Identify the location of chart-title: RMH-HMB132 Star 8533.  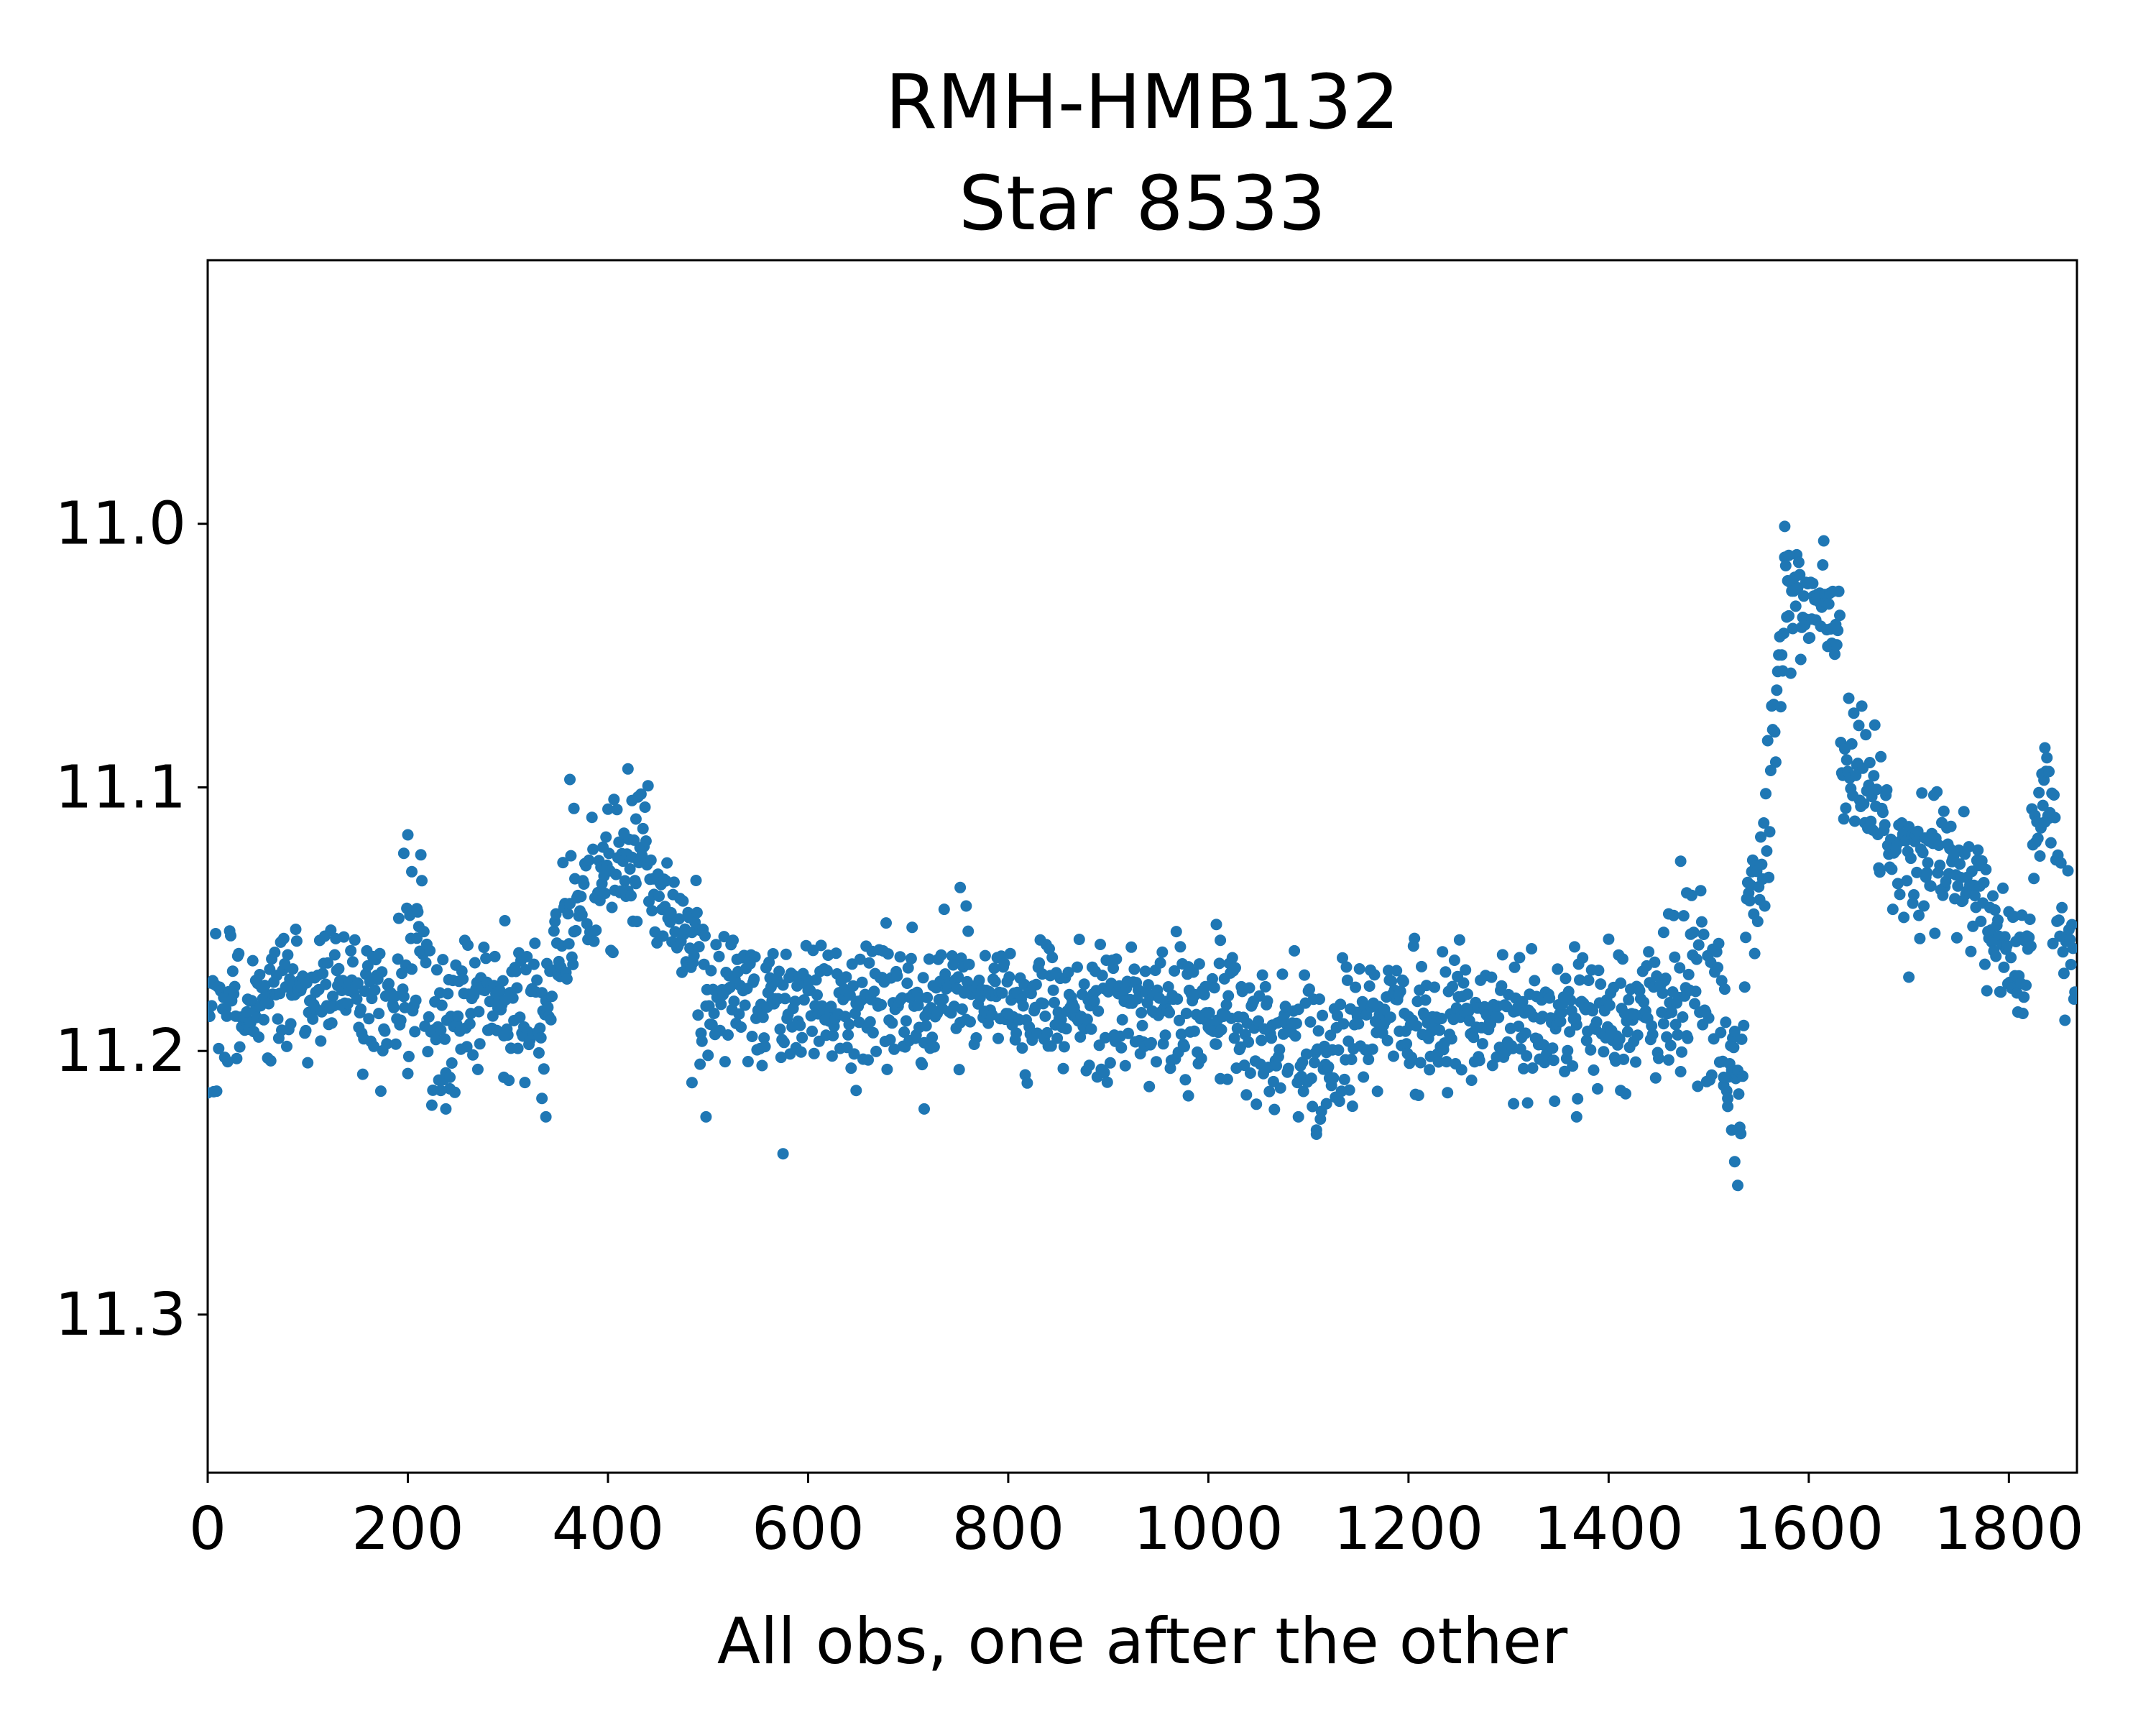
(1143, 153).